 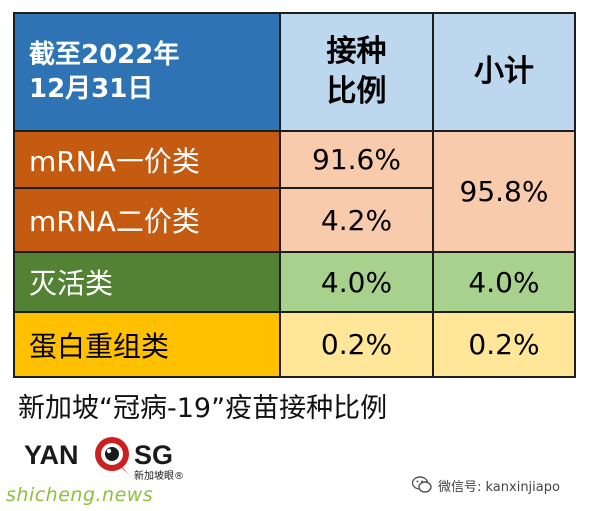 I want to click on yan-sg-logo: YAN SG 新加坡眼®, so click(x=129, y=457).